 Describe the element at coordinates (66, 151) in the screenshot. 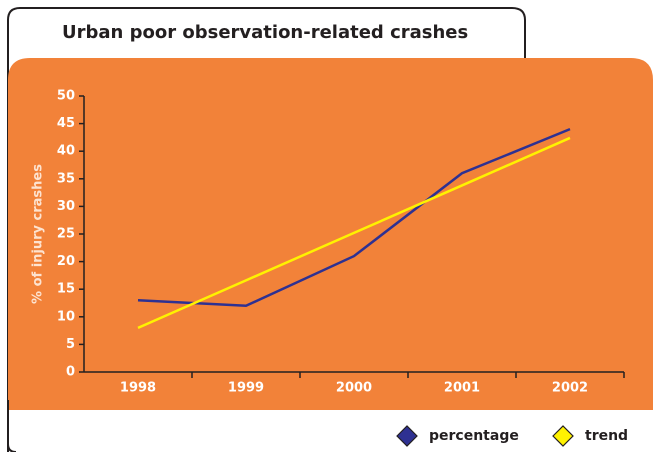

I see `y-tick-label: 40` at that location.